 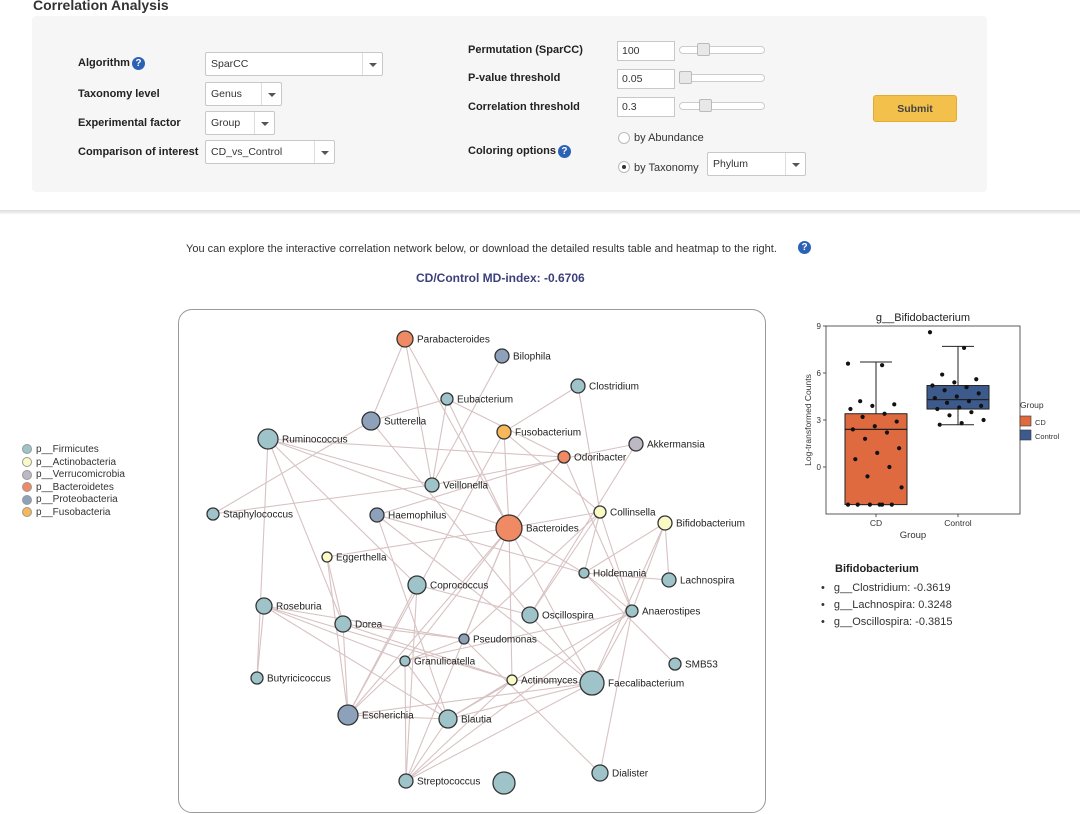 I want to click on network-node: Lachnospira, so click(x=698, y=580).